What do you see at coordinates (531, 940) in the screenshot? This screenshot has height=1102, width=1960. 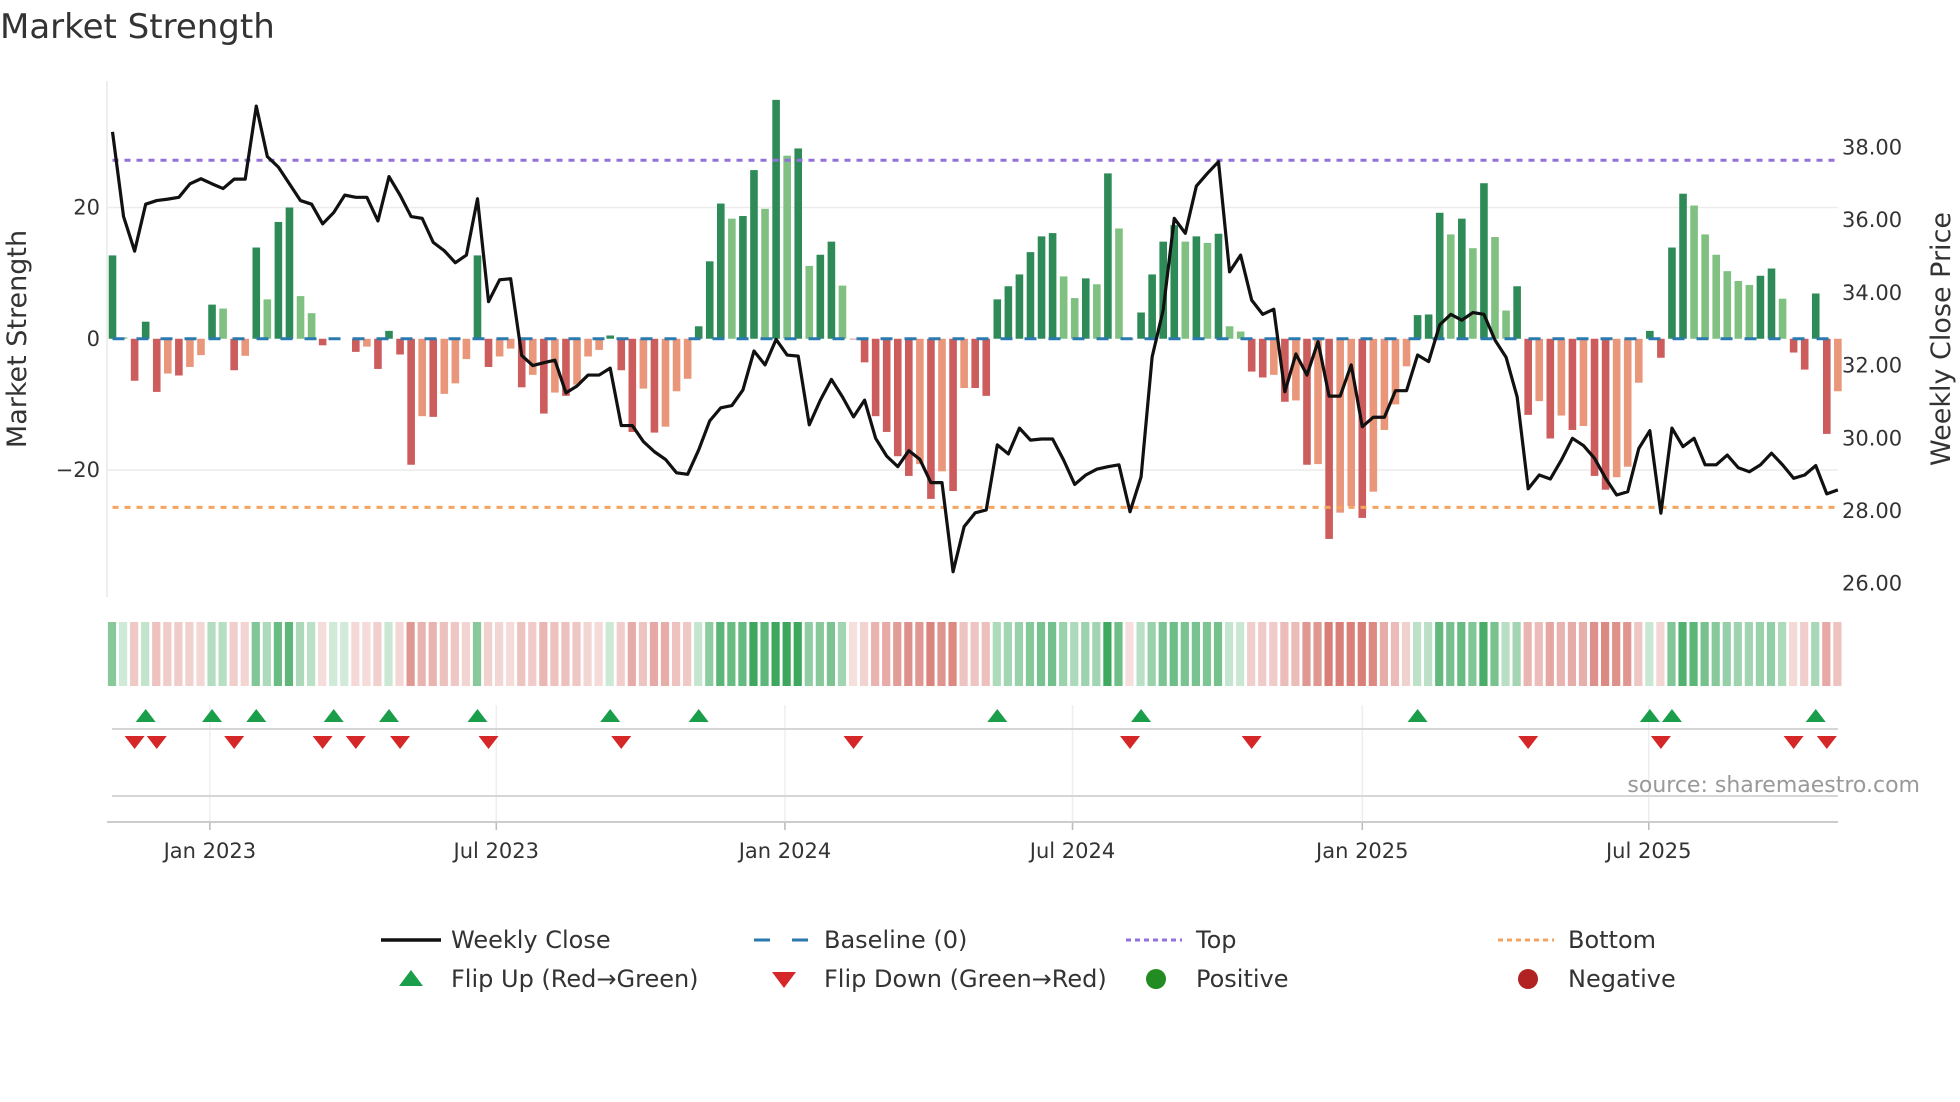 I see `legend-label: Weekly Close` at bounding box center [531, 940].